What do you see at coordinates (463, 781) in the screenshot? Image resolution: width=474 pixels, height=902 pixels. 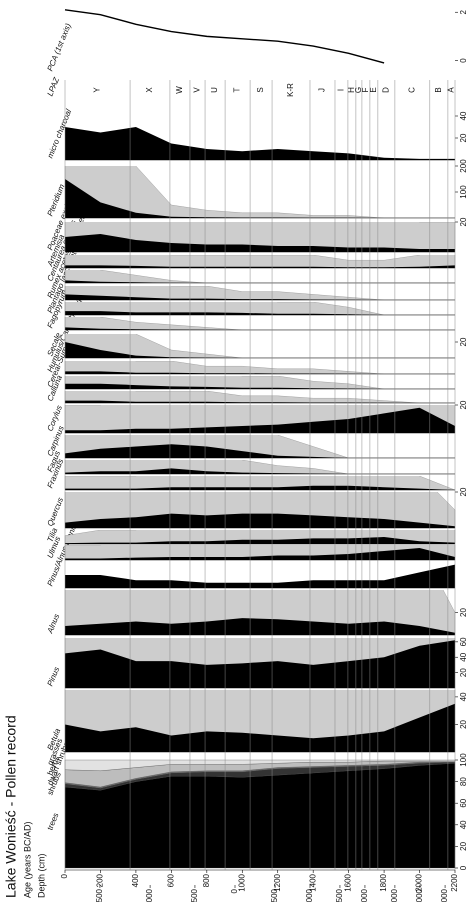 I see `value-tick-label: 80` at bounding box center [463, 781].